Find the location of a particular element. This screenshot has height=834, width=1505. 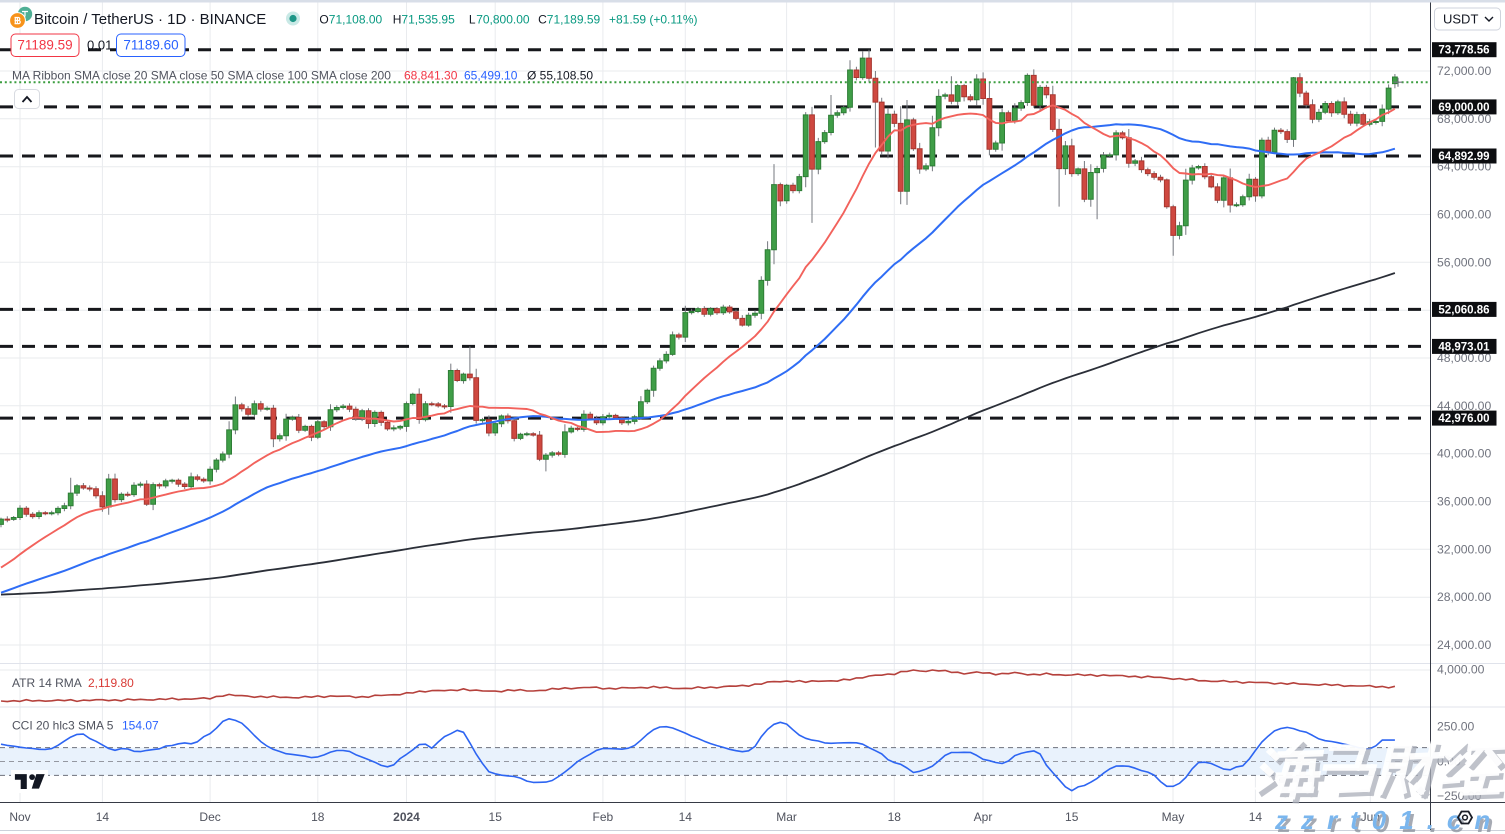

svg-text: 72,000.00 is located at coordinates (1464, 71).